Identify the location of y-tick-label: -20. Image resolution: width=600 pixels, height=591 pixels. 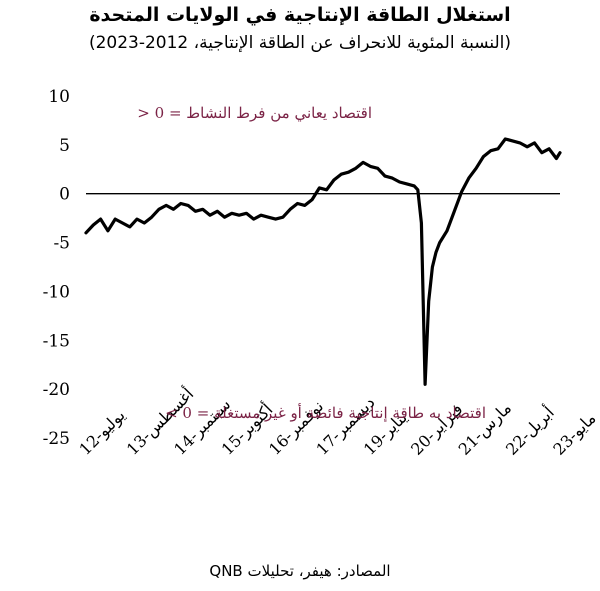
(56, 390).